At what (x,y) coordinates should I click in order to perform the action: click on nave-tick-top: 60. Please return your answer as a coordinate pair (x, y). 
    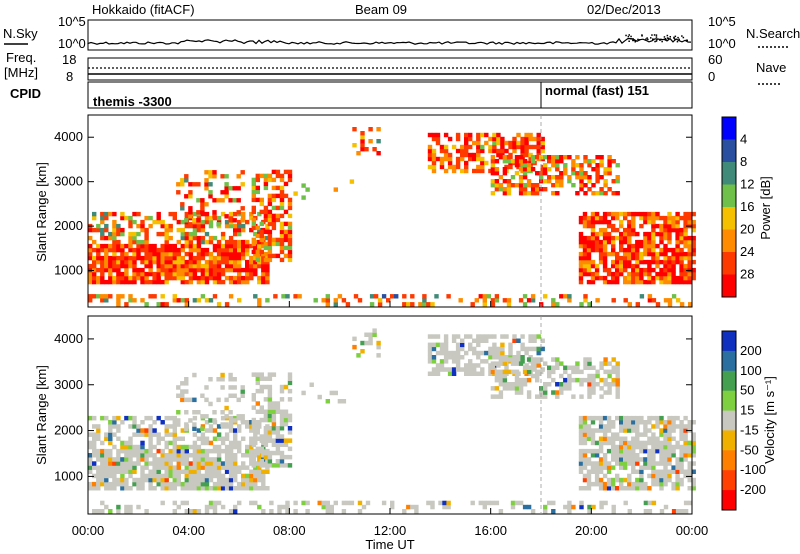
    Looking at the image, I should click on (715, 59).